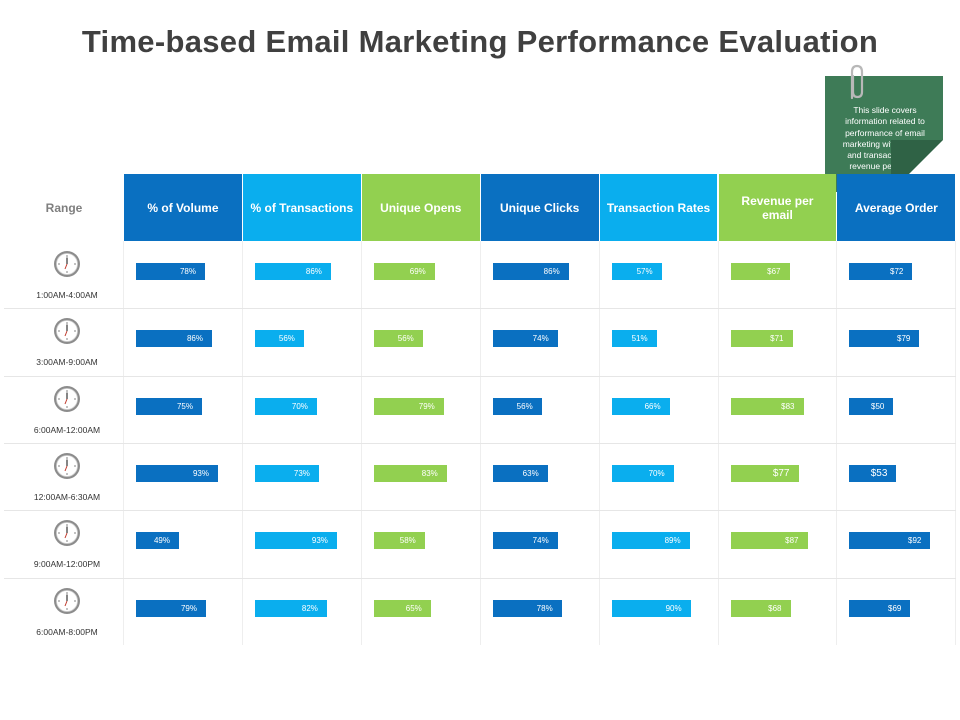 The width and height of the screenshot is (960, 720). What do you see at coordinates (67, 295) in the screenshot?
I see `range-label: 1:00AM-4:00AM` at bounding box center [67, 295].